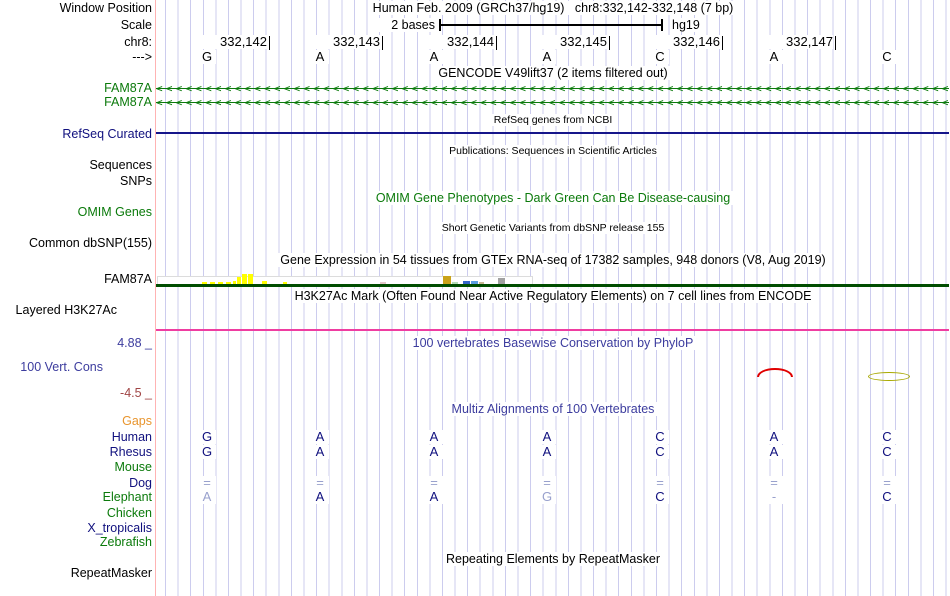 Image resolution: width=950 pixels, height=596 pixels. What do you see at coordinates (111, 573) in the screenshot?
I see `repeatmasker-label: RepeatMasker` at bounding box center [111, 573].